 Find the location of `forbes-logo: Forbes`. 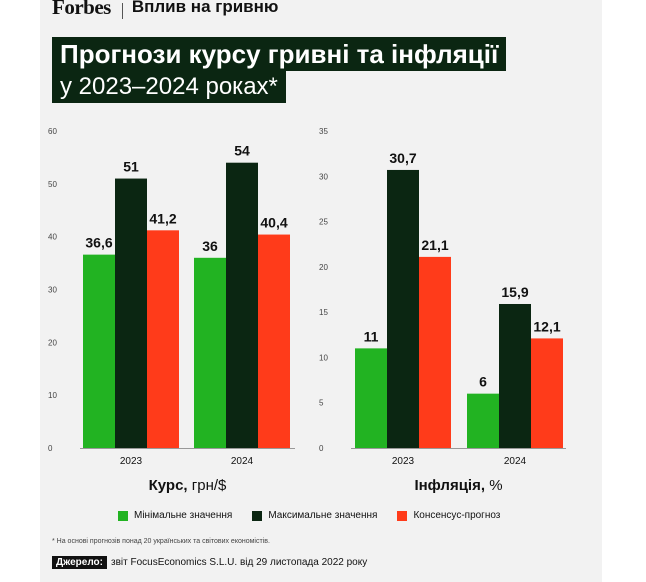

forbes-logo: Forbes is located at coordinates (81, 9).